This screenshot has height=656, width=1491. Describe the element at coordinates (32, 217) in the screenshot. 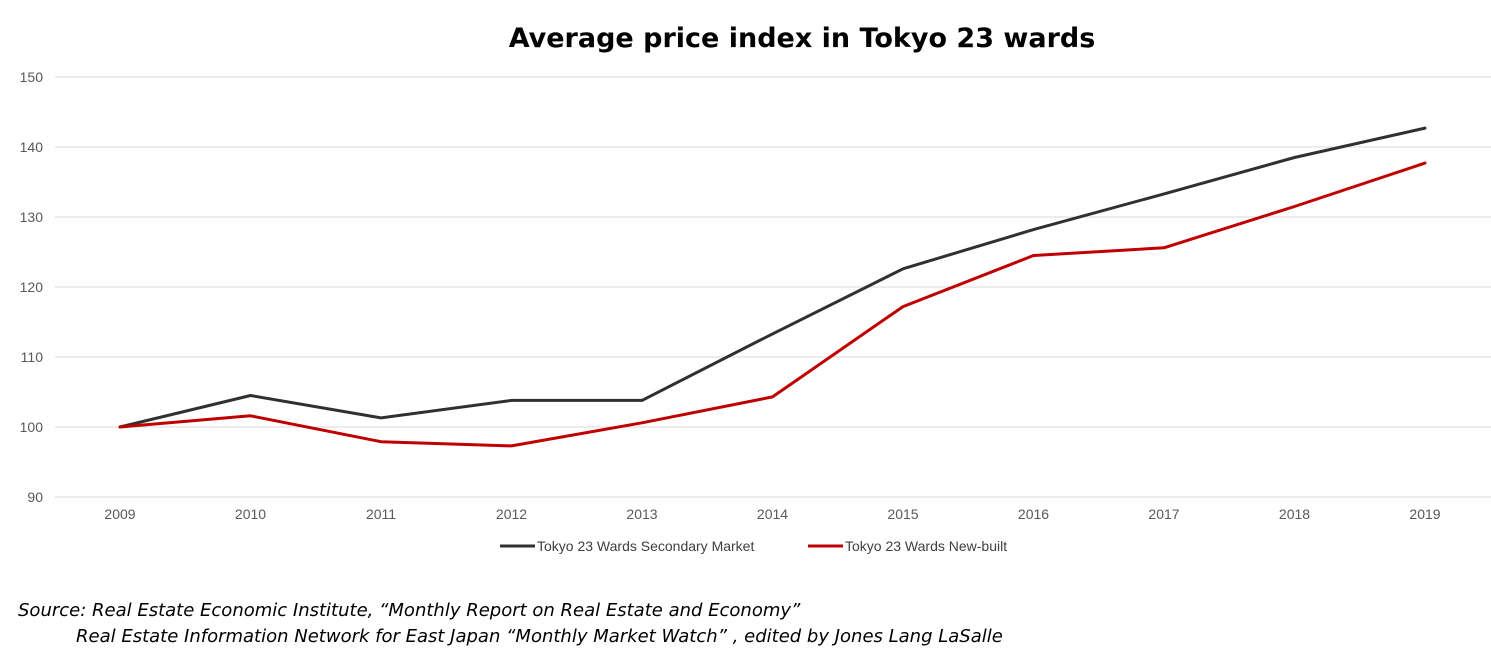

I see `y-tick-label: 130` at that location.